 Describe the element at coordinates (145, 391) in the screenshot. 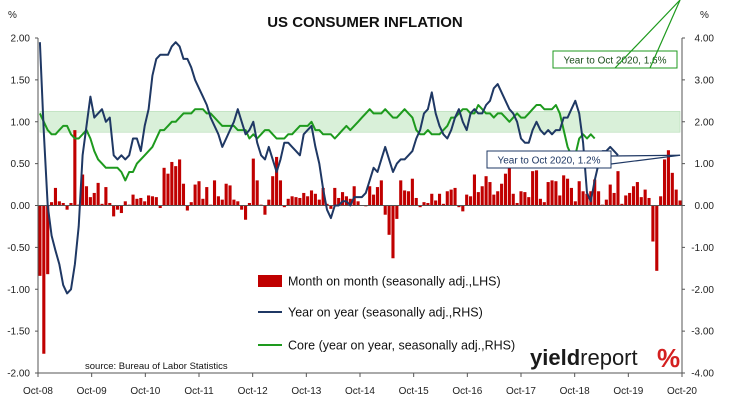

I see `x-tick-label: Oct-10` at that location.